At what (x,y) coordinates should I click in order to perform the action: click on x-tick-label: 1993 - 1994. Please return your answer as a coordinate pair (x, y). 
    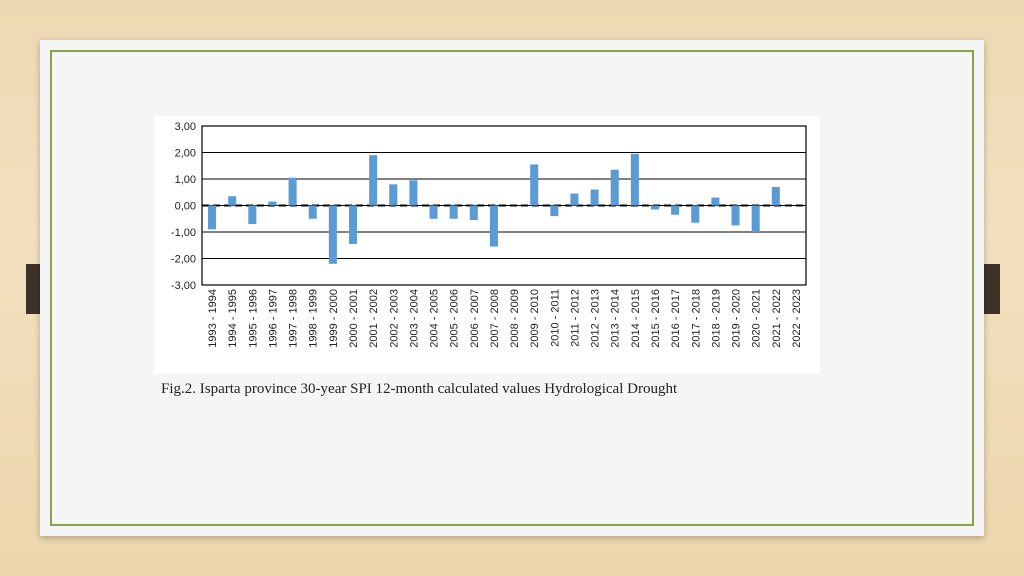
    Looking at the image, I should click on (213, 318).